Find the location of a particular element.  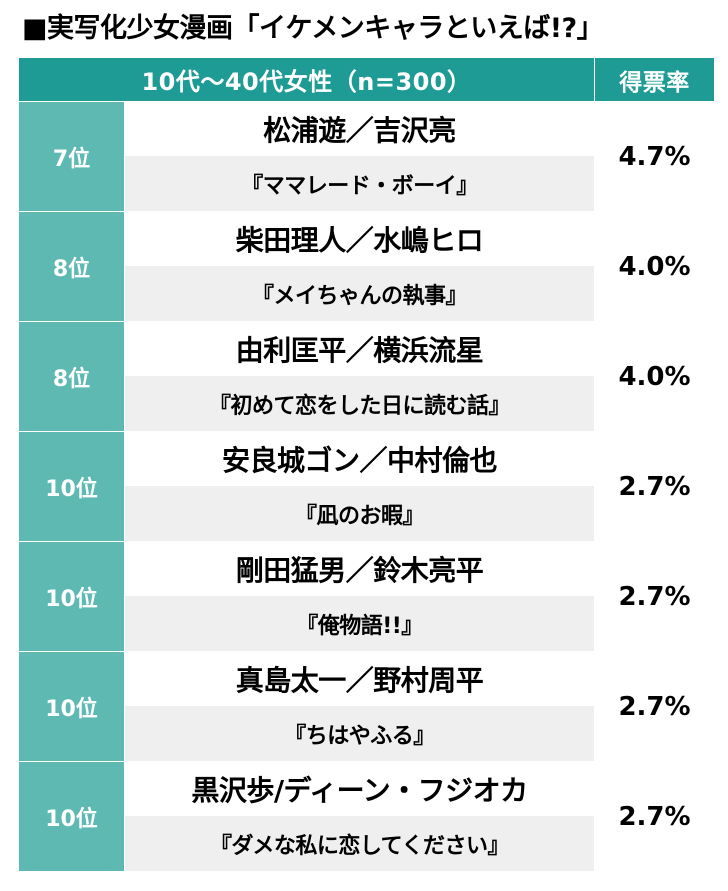

character-actor-names: 柴田理人／水嶋ヒロ is located at coordinates (359, 238).